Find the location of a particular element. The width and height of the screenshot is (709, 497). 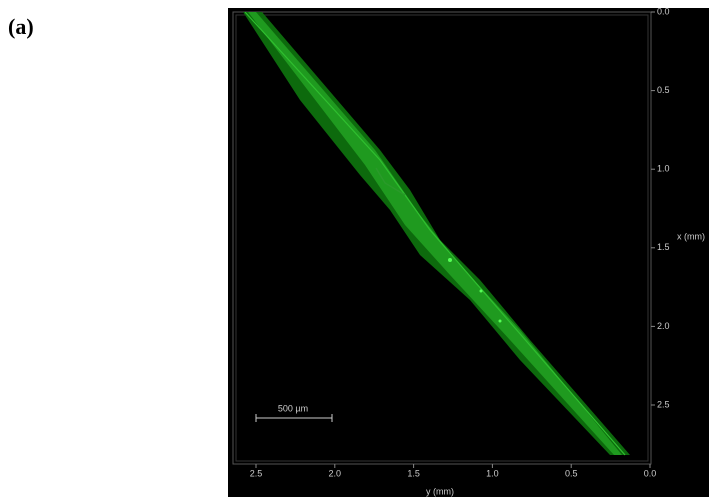

right-axis-label: x (mm) is located at coordinates (691, 236).